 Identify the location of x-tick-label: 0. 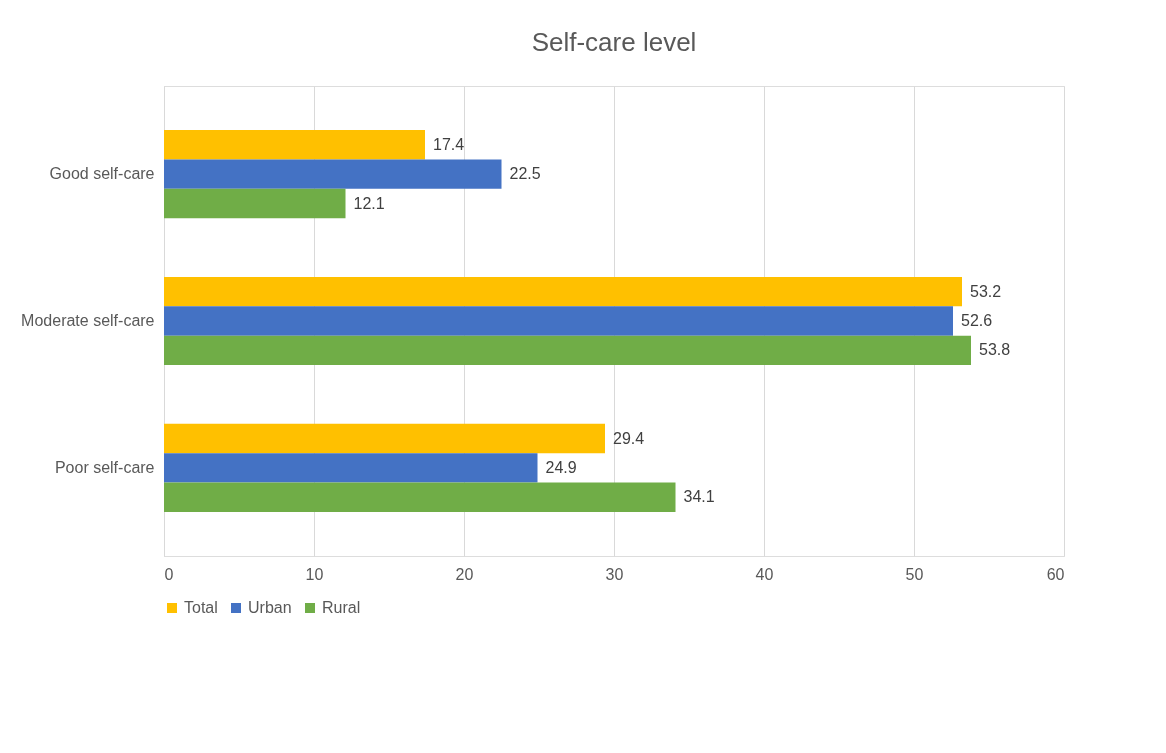
(169, 574).